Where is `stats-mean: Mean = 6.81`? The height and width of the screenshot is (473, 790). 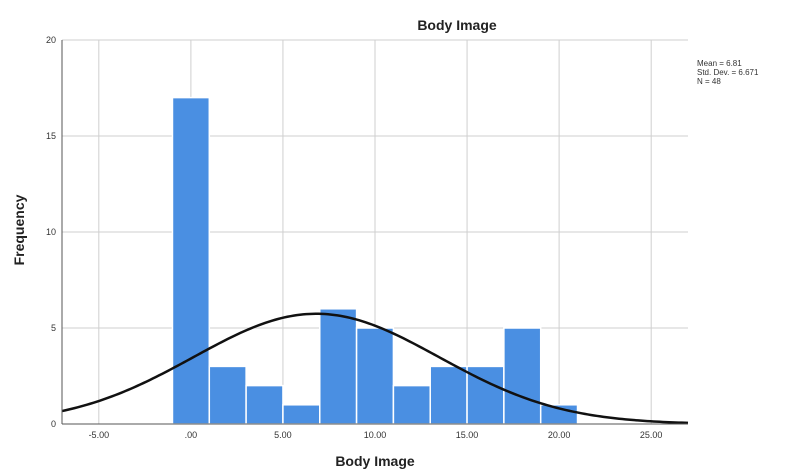 stats-mean: Mean = 6.81 is located at coordinates (719, 63).